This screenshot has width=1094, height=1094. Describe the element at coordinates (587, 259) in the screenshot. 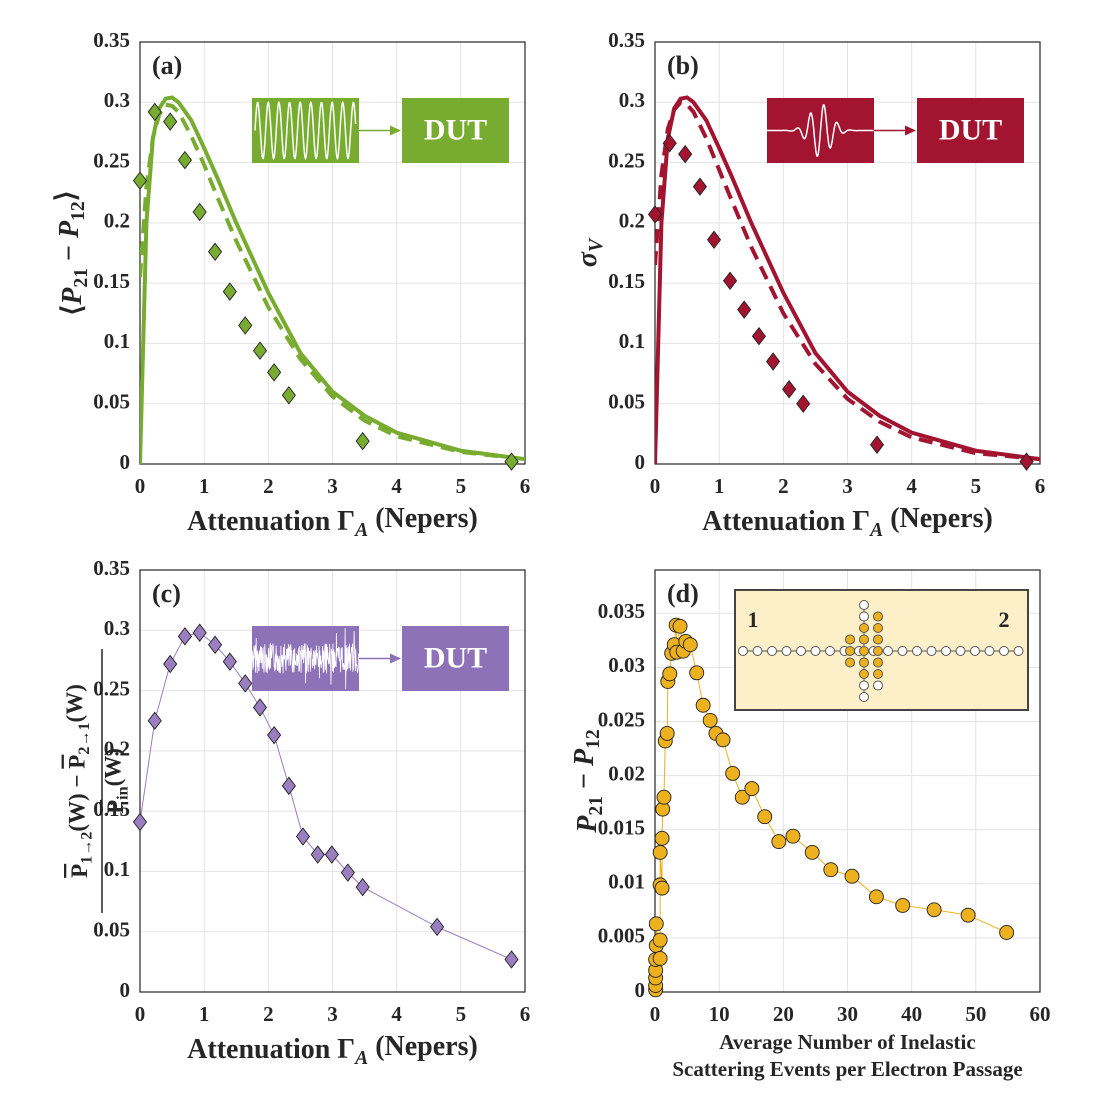

I see `label-part: σ` at that location.